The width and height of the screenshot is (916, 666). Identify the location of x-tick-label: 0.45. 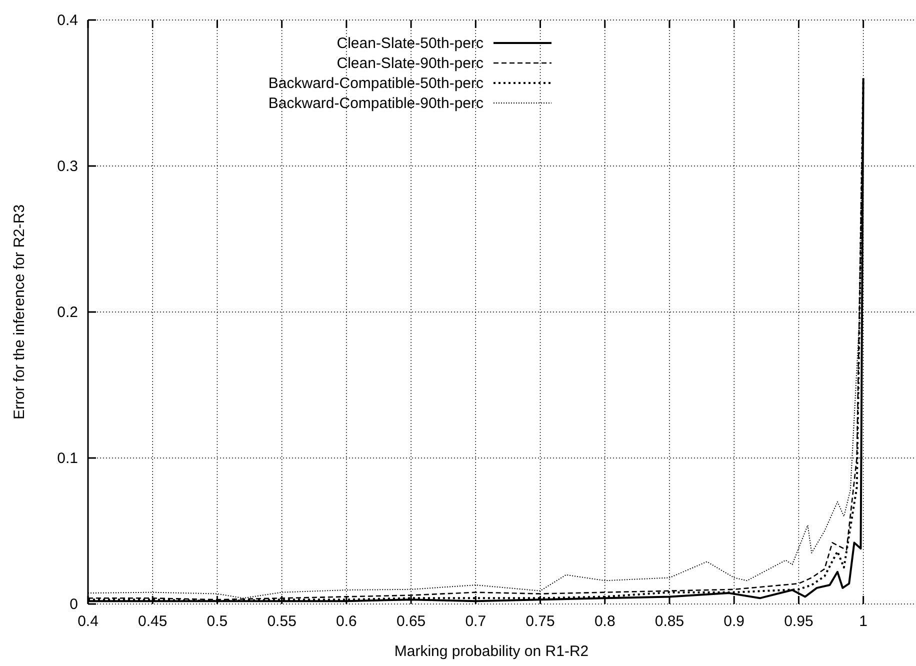
(153, 621).